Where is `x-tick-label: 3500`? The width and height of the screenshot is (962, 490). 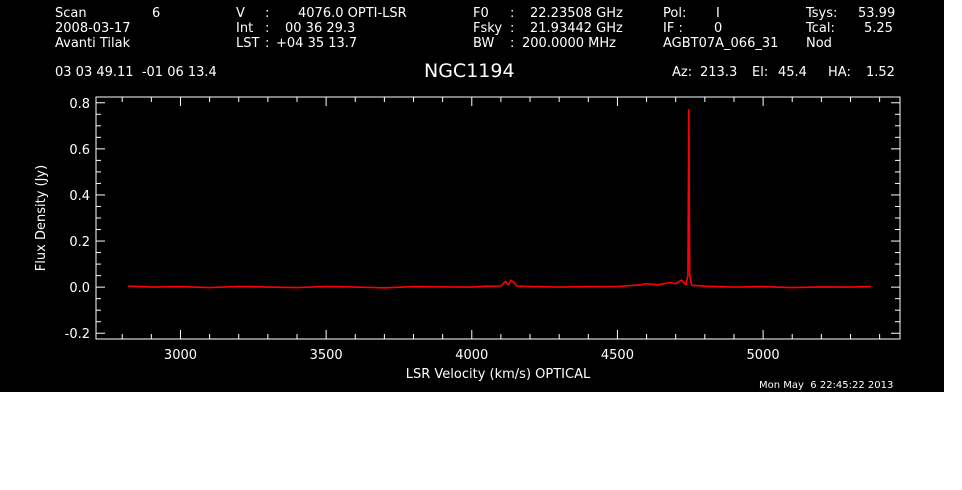 x-tick-label: 3500 is located at coordinates (326, 355).